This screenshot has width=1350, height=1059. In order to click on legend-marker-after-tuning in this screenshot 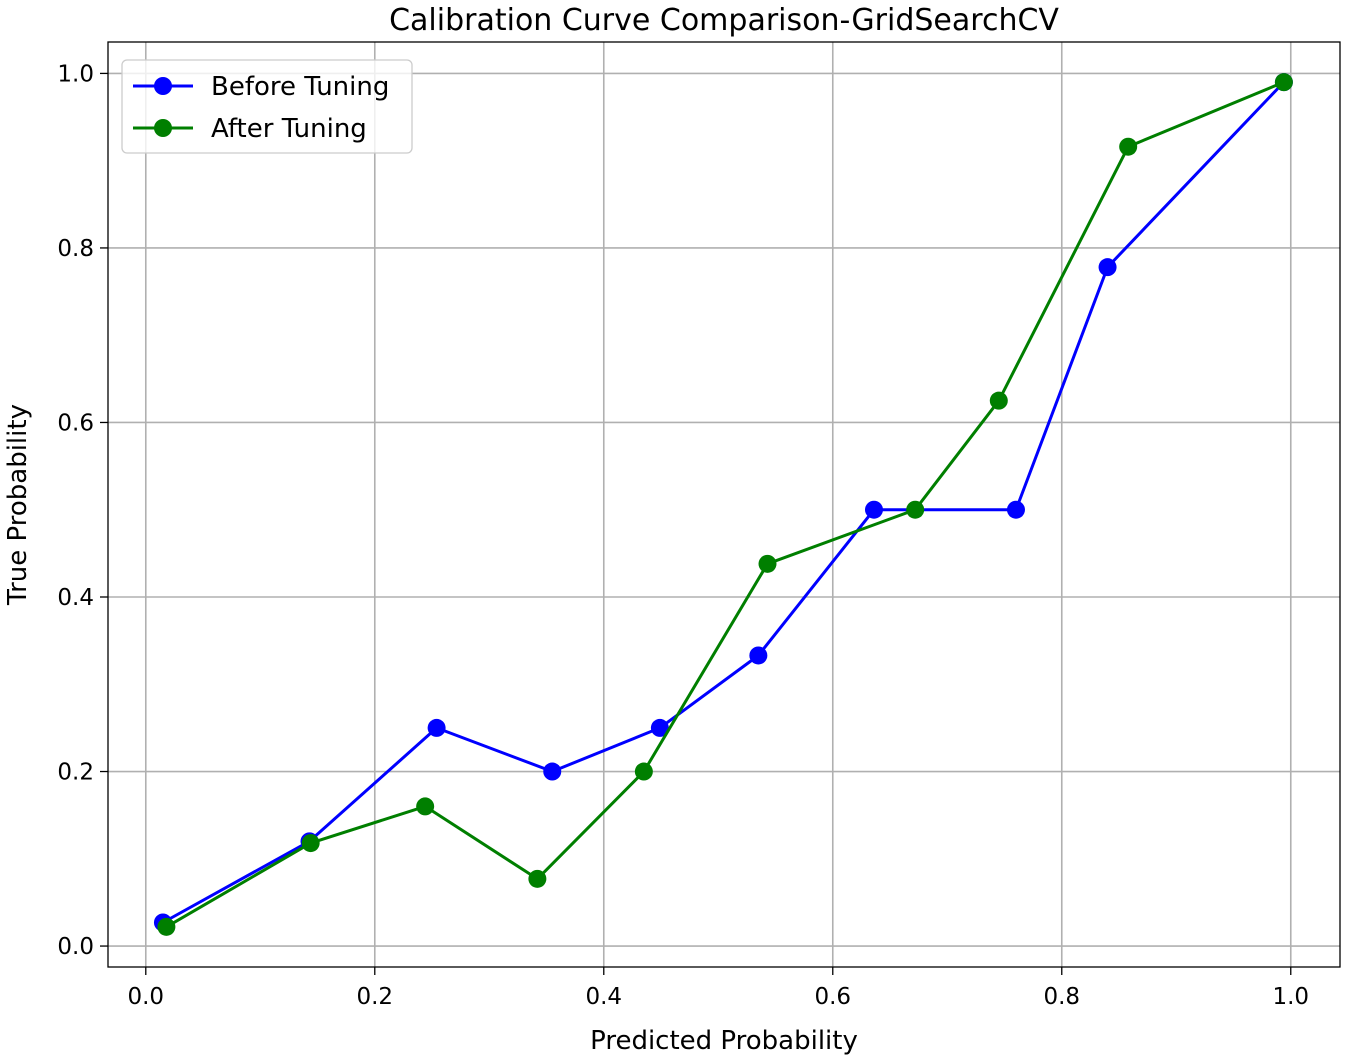, I will do `click(163, 128)`.